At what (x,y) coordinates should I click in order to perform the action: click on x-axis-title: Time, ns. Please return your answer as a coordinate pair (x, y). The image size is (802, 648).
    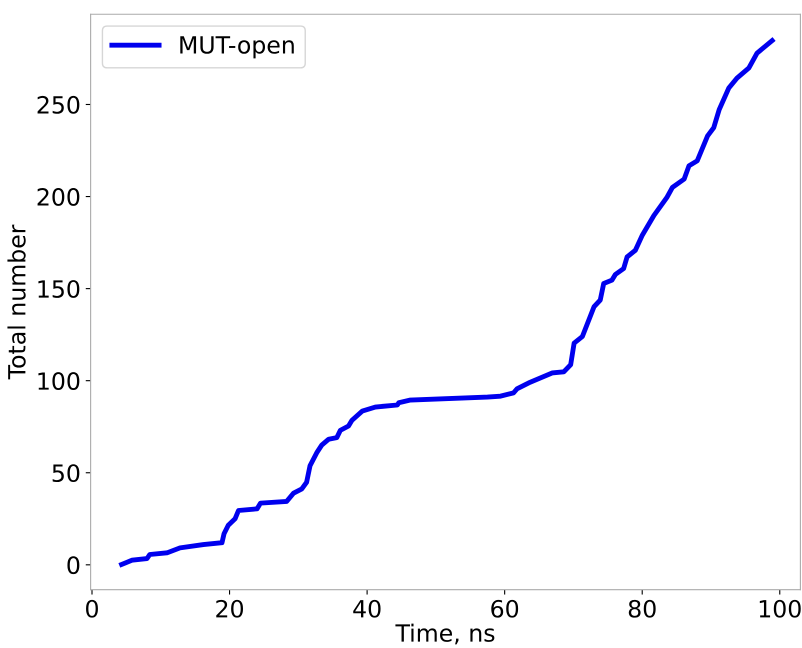
    Looking at the image, I should click on (444, 634).